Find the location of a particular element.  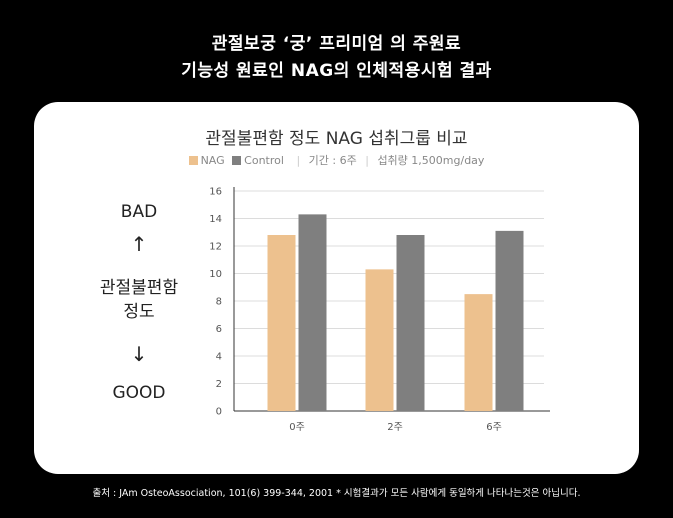

y-tick-label: 16 is located at coordinates (215, 192).